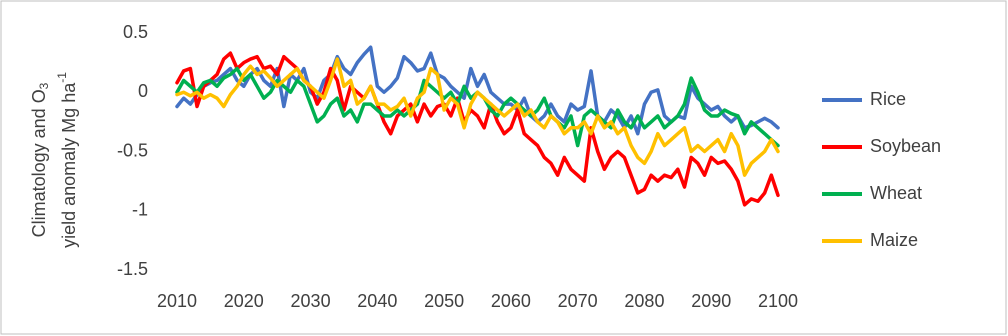  Describe the element at coordinates (62, 77) in the screenshot. I see `y-label-sup: -1` at that location.